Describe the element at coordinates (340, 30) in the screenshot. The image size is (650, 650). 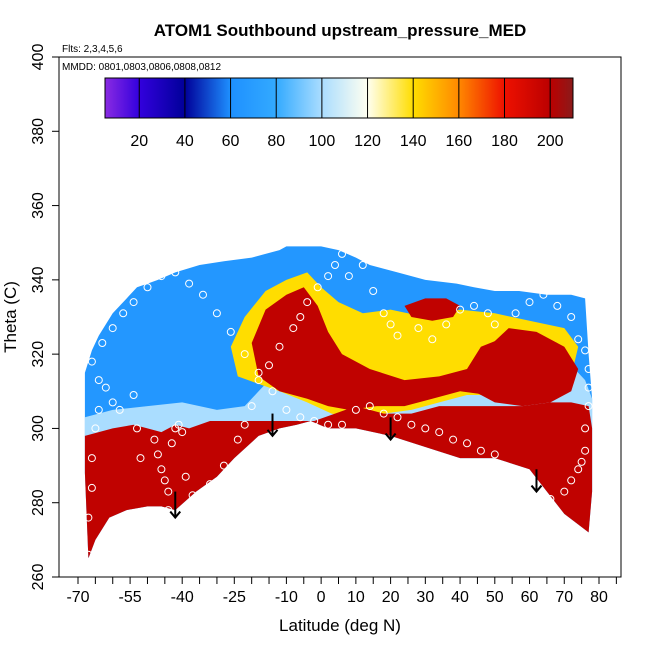
I see `chart-title: ATOM1 Southbound upstream_pressure_MED` at that location.